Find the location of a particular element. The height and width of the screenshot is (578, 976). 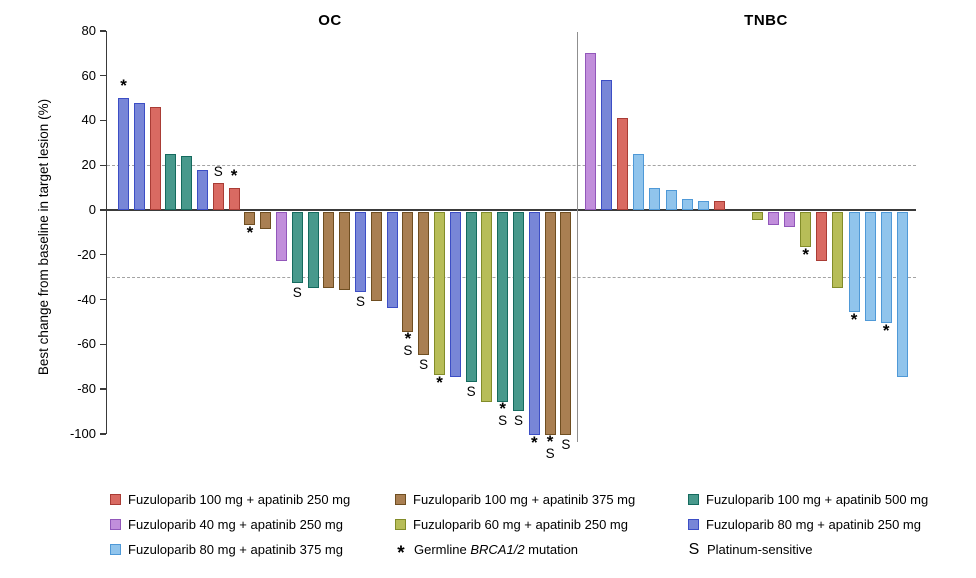

legend-label: Platinum-sensitive is located at coordinates (760, 549).